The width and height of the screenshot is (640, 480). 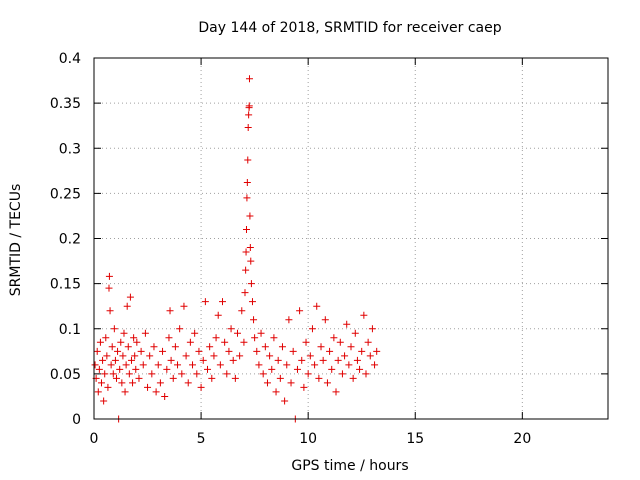 I want to click on y-tick-label: 0.15, so click(x=65, y=285).